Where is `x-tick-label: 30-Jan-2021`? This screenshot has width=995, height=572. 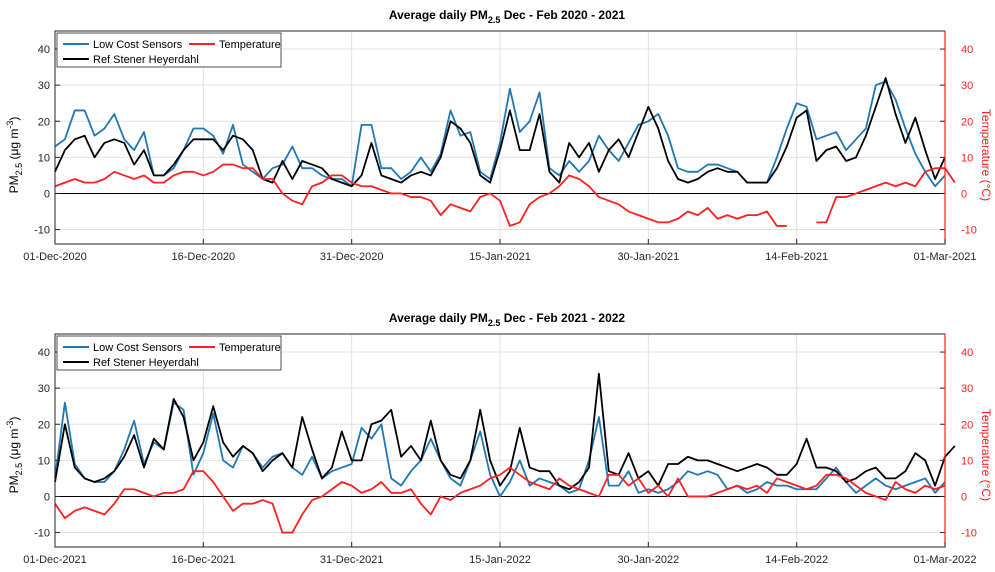 x-tick-label: 30-Jan-2021 is located at coordinates (648, 257).